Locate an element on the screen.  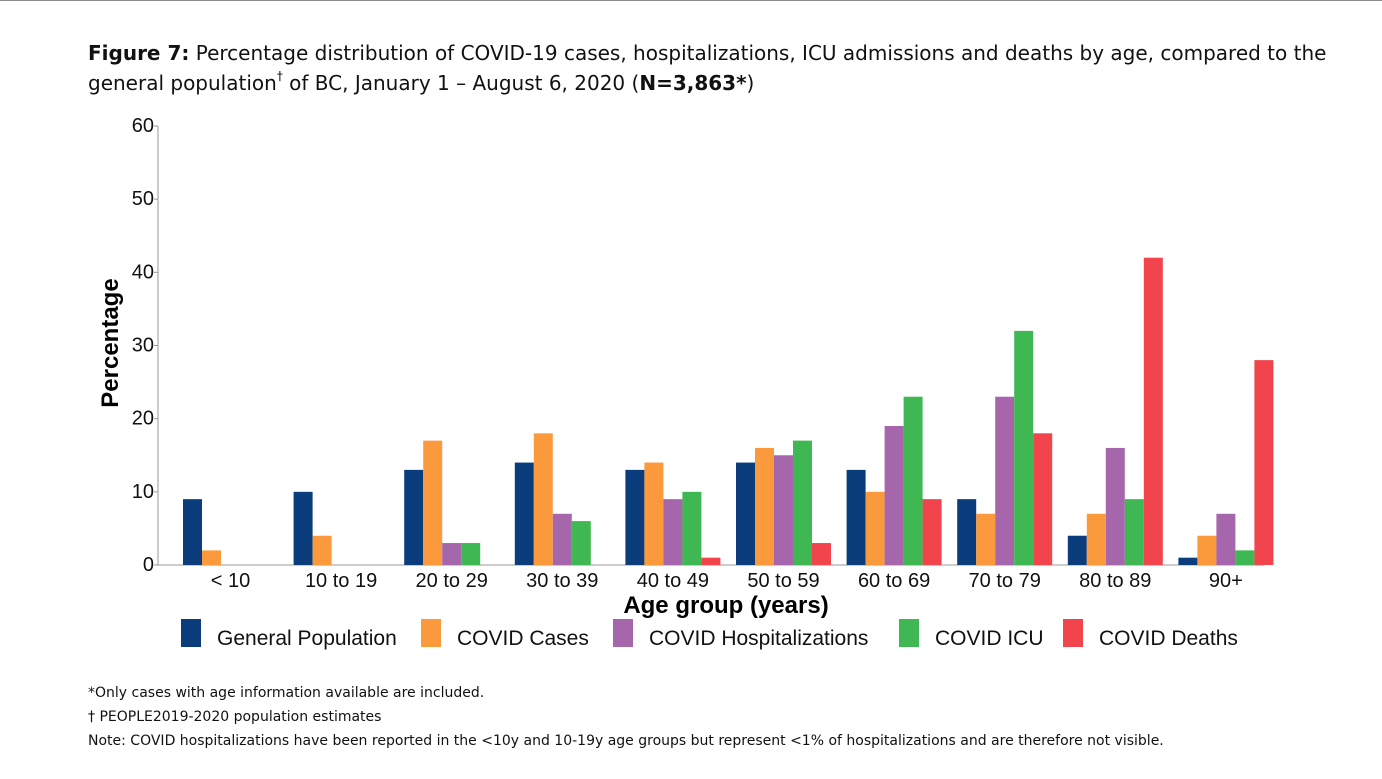
legend-label: COVID Cases is located at coordinates (523, 638).